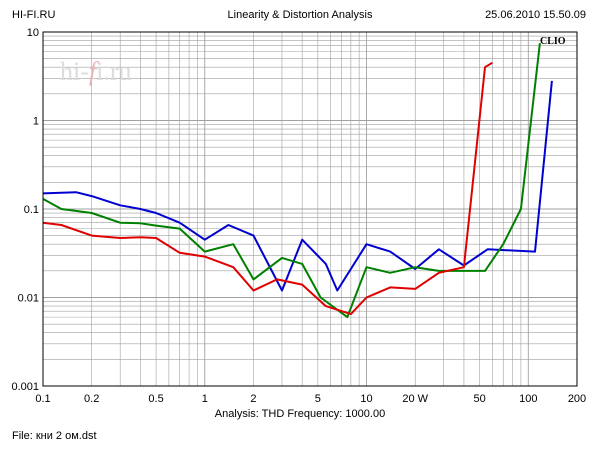 This screenshot has height=450, width=600. What do you see at coordinates (54, 436) in the screenshot?
I see `file-name: File: кни 2 ом.dst` at bounding box center [54, 436].